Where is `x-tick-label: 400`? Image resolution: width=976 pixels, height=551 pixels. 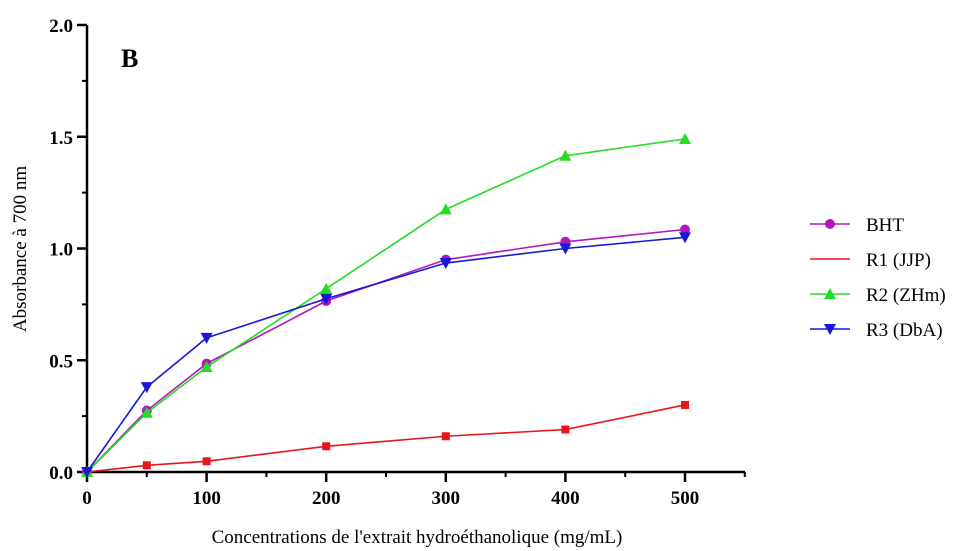
x-tick-label: 400 is located at coordinates (565, 498).